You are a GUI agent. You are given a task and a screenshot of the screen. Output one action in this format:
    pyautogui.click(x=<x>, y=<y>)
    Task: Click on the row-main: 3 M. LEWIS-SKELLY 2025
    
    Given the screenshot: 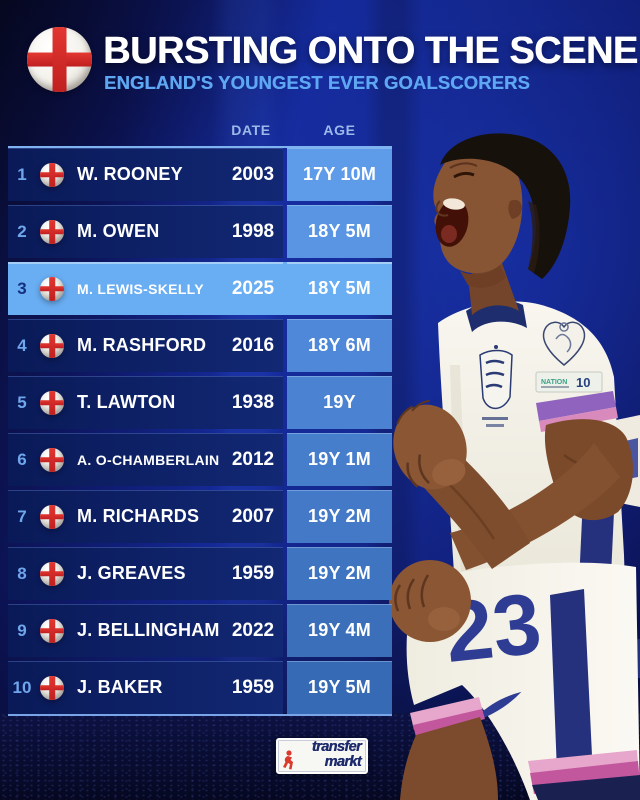 What is the action you would take?
    pyautogui.click(x=145, y=288)
    